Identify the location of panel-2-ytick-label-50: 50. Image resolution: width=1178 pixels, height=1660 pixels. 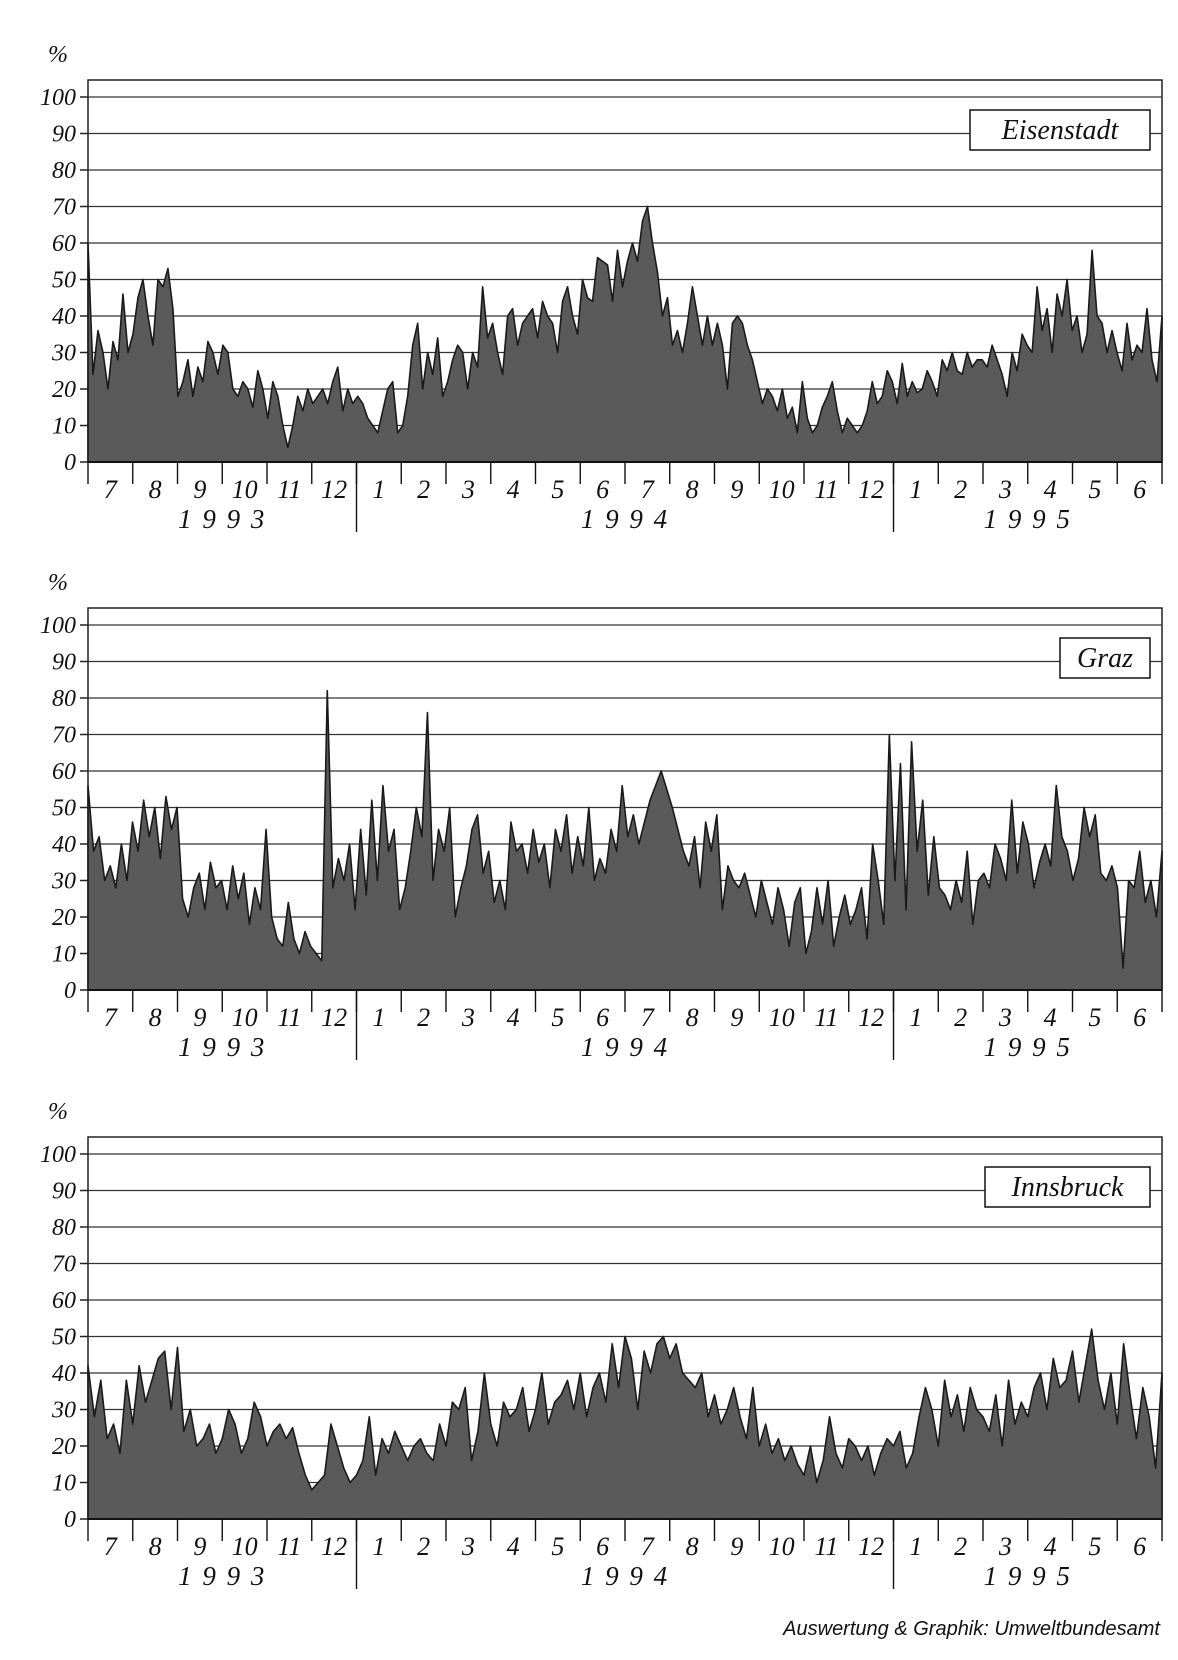
(64, 809).